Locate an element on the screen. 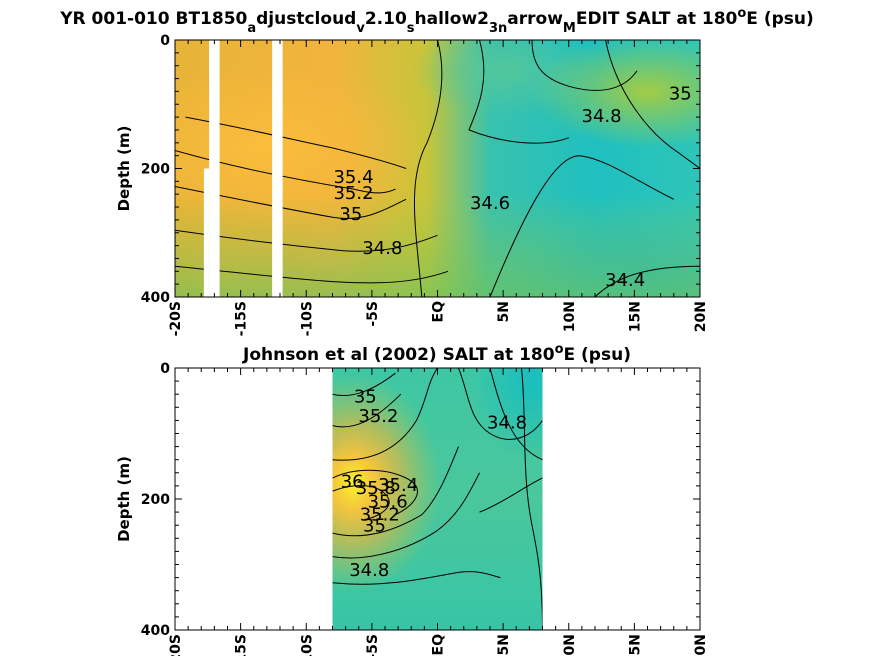  title-part: v is located at coordinates (360, 28).